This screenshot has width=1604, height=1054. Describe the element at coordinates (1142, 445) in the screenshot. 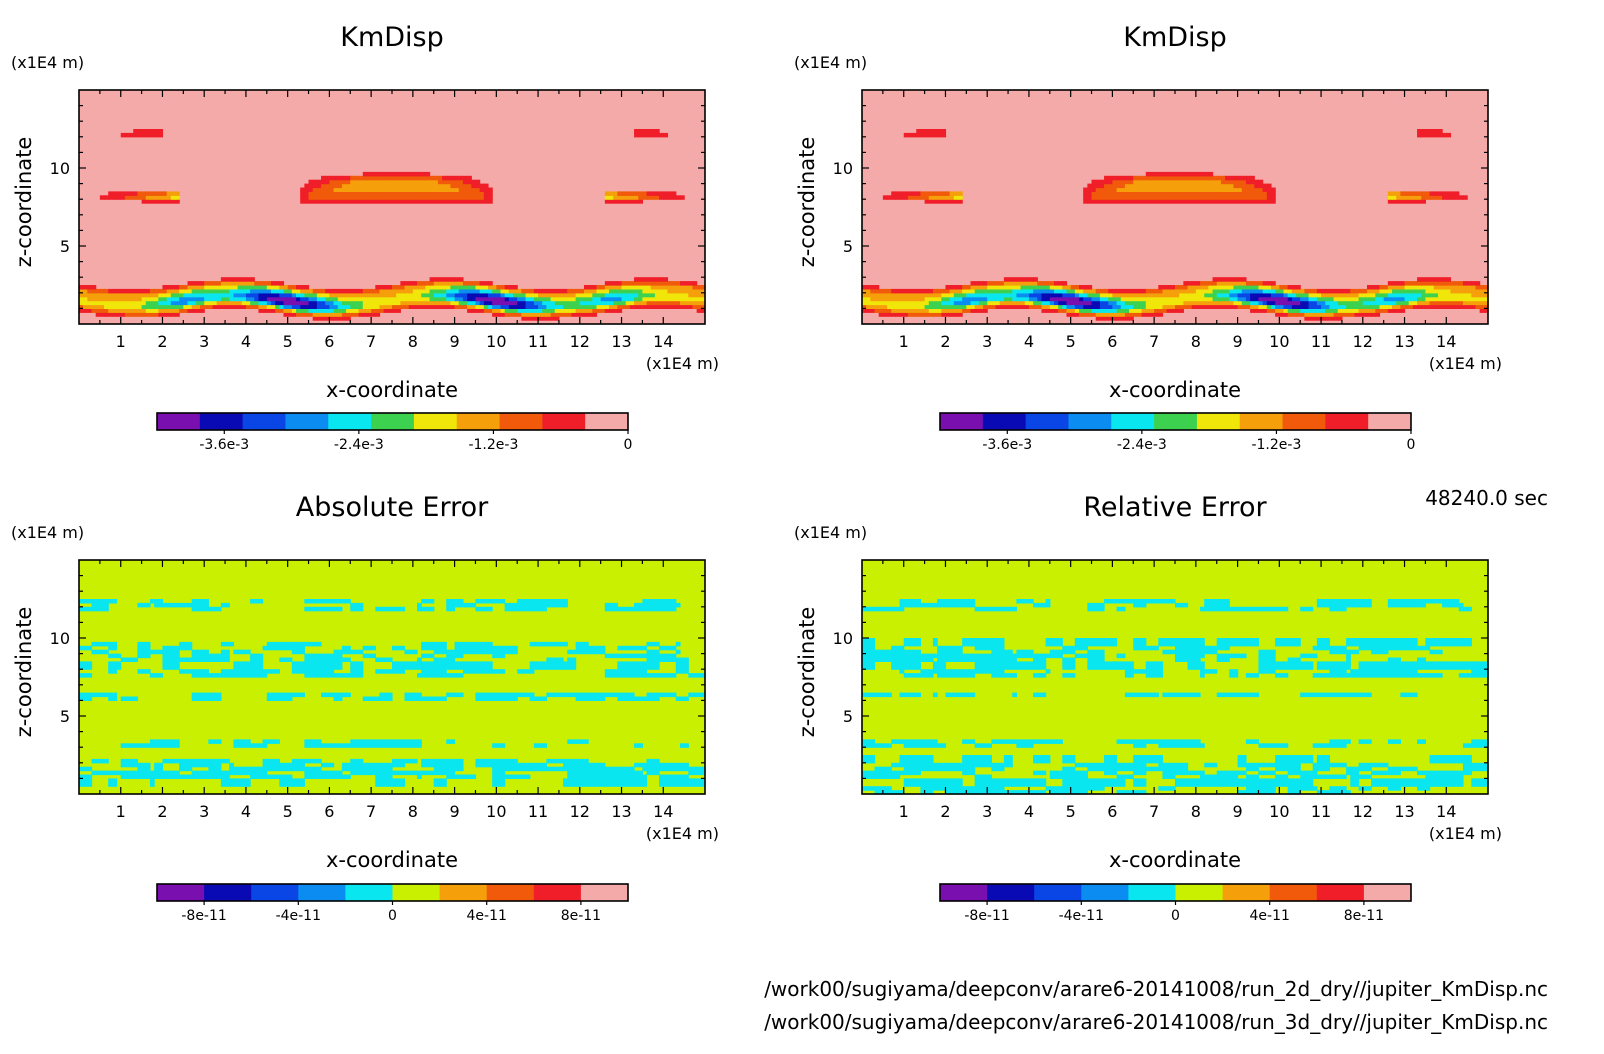

I see `colorbar-tick-label: -2.4e-3` at that location.